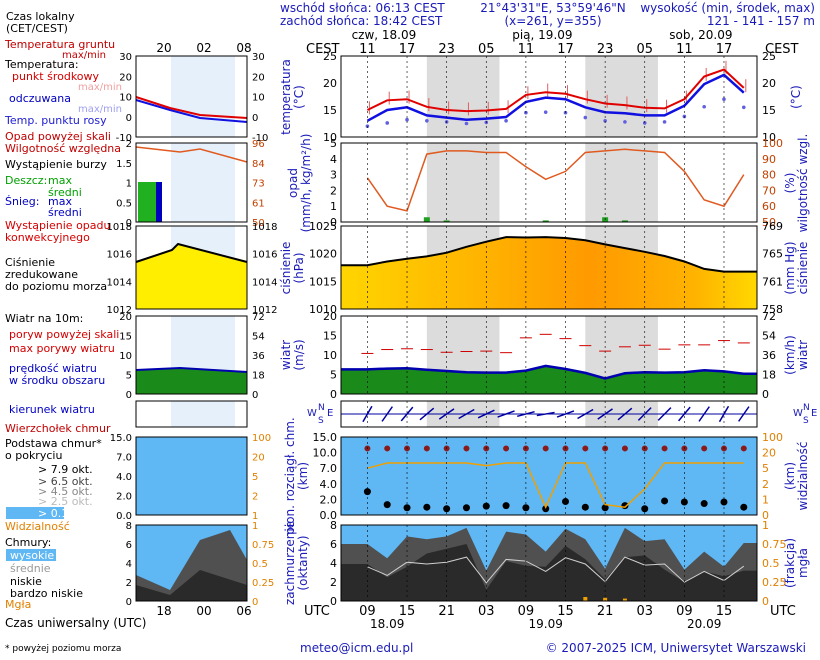 This screenshot has width=820, height=660. I want to click on axis-title-precip-line: (mm/h, kg/m²/h), so click(306, 183).